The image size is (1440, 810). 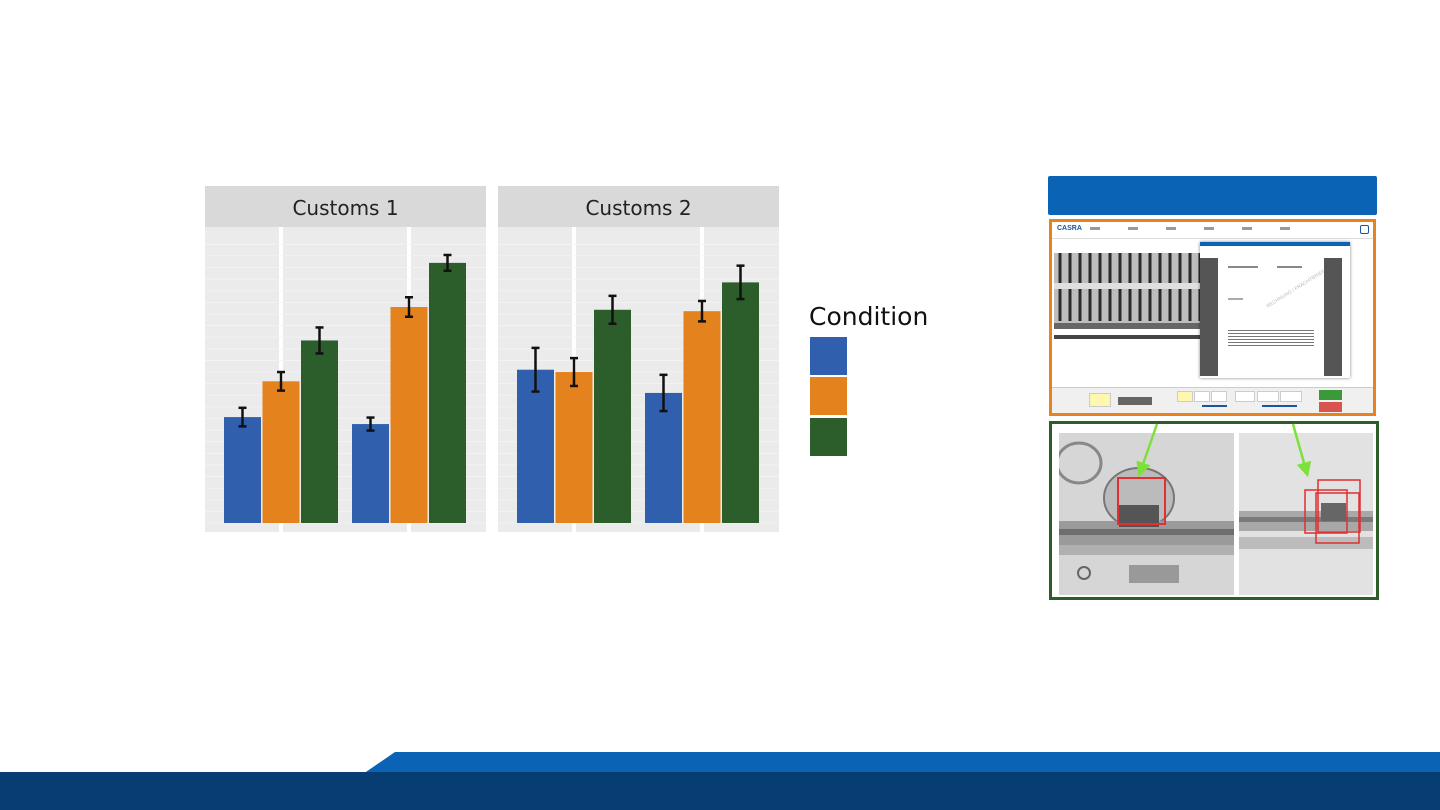 I want to click on document-viewer-popup: LIST DOCUMENT RECHNUNG / FRACHTBRIEF, so click(x=1275, y=310).